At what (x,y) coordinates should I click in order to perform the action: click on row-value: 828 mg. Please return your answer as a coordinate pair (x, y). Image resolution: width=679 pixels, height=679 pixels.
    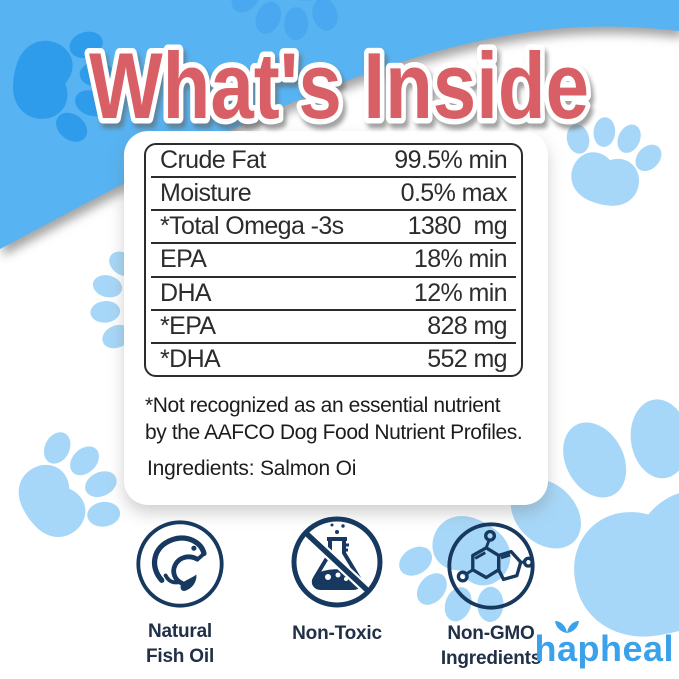
    Looking at the image, I should click on (467, 325).